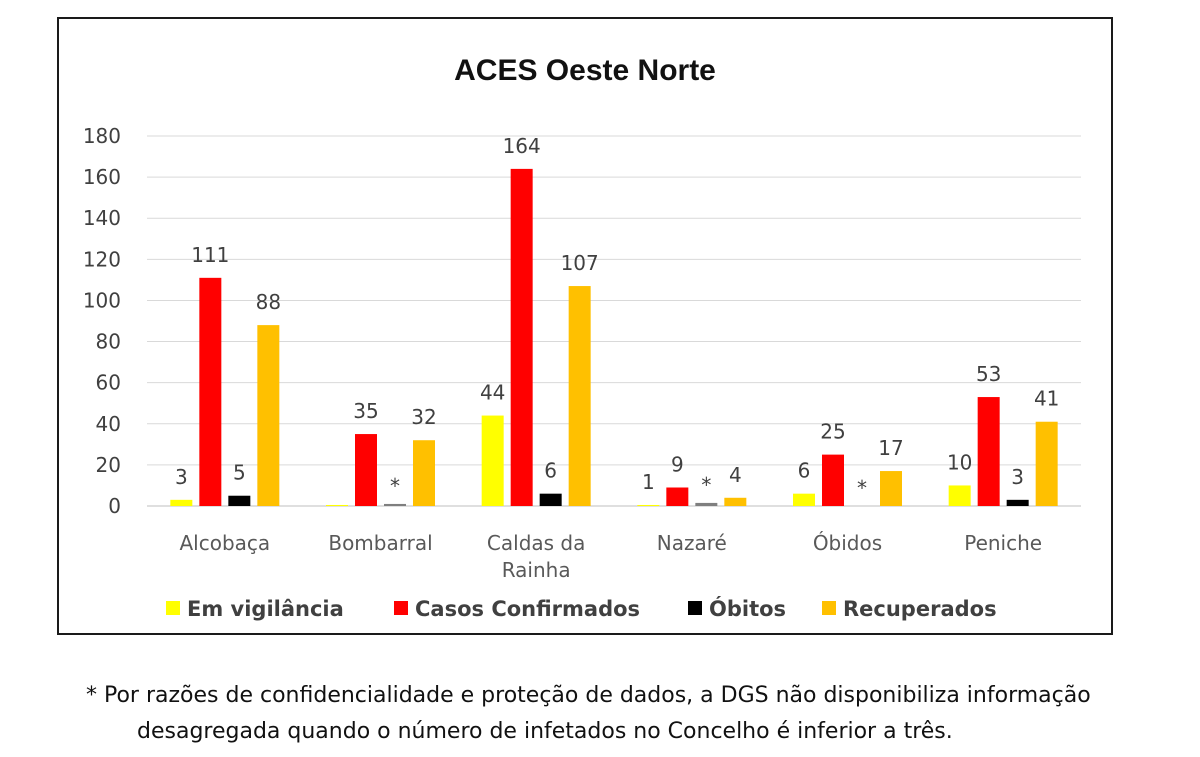  I want to click on y-tick-label: 160, so click(102, 177).